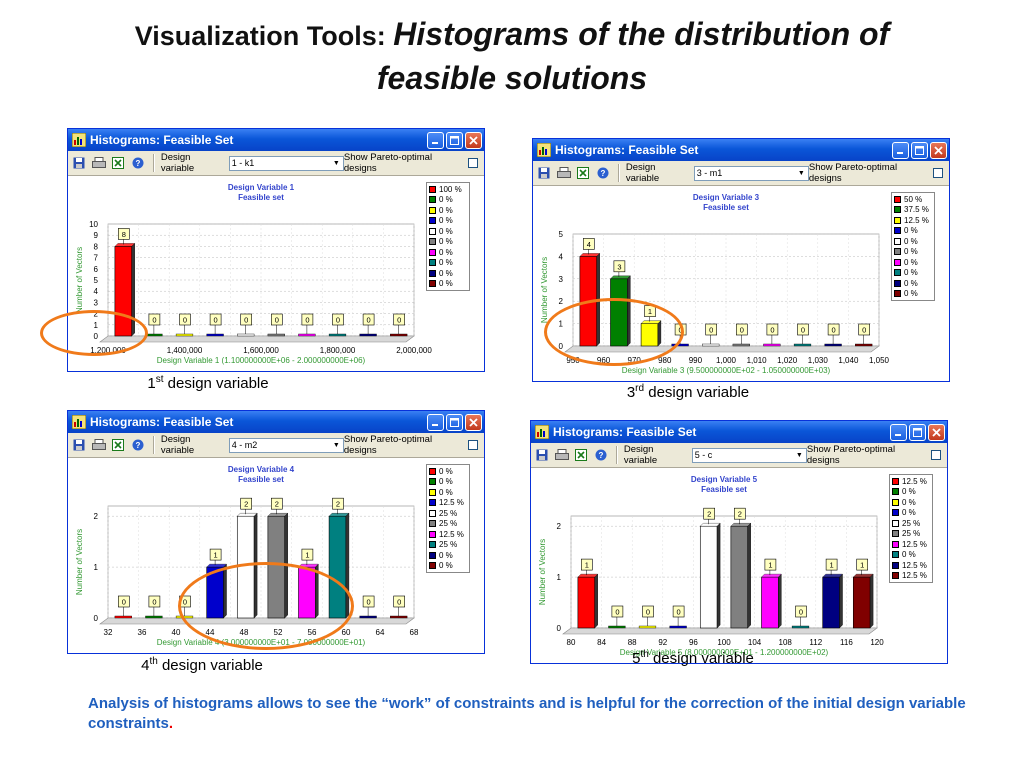  I want to click on legend-item: 100 %, so click(448, 189).